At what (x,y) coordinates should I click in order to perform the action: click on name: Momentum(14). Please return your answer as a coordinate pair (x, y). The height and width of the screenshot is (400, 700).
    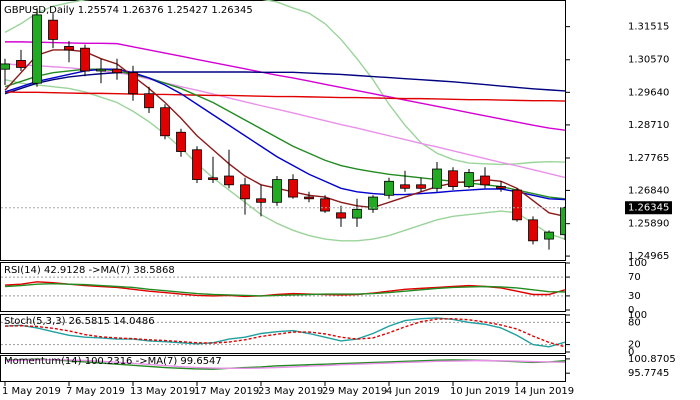
    Looking at the image, I should click on (43, 361).